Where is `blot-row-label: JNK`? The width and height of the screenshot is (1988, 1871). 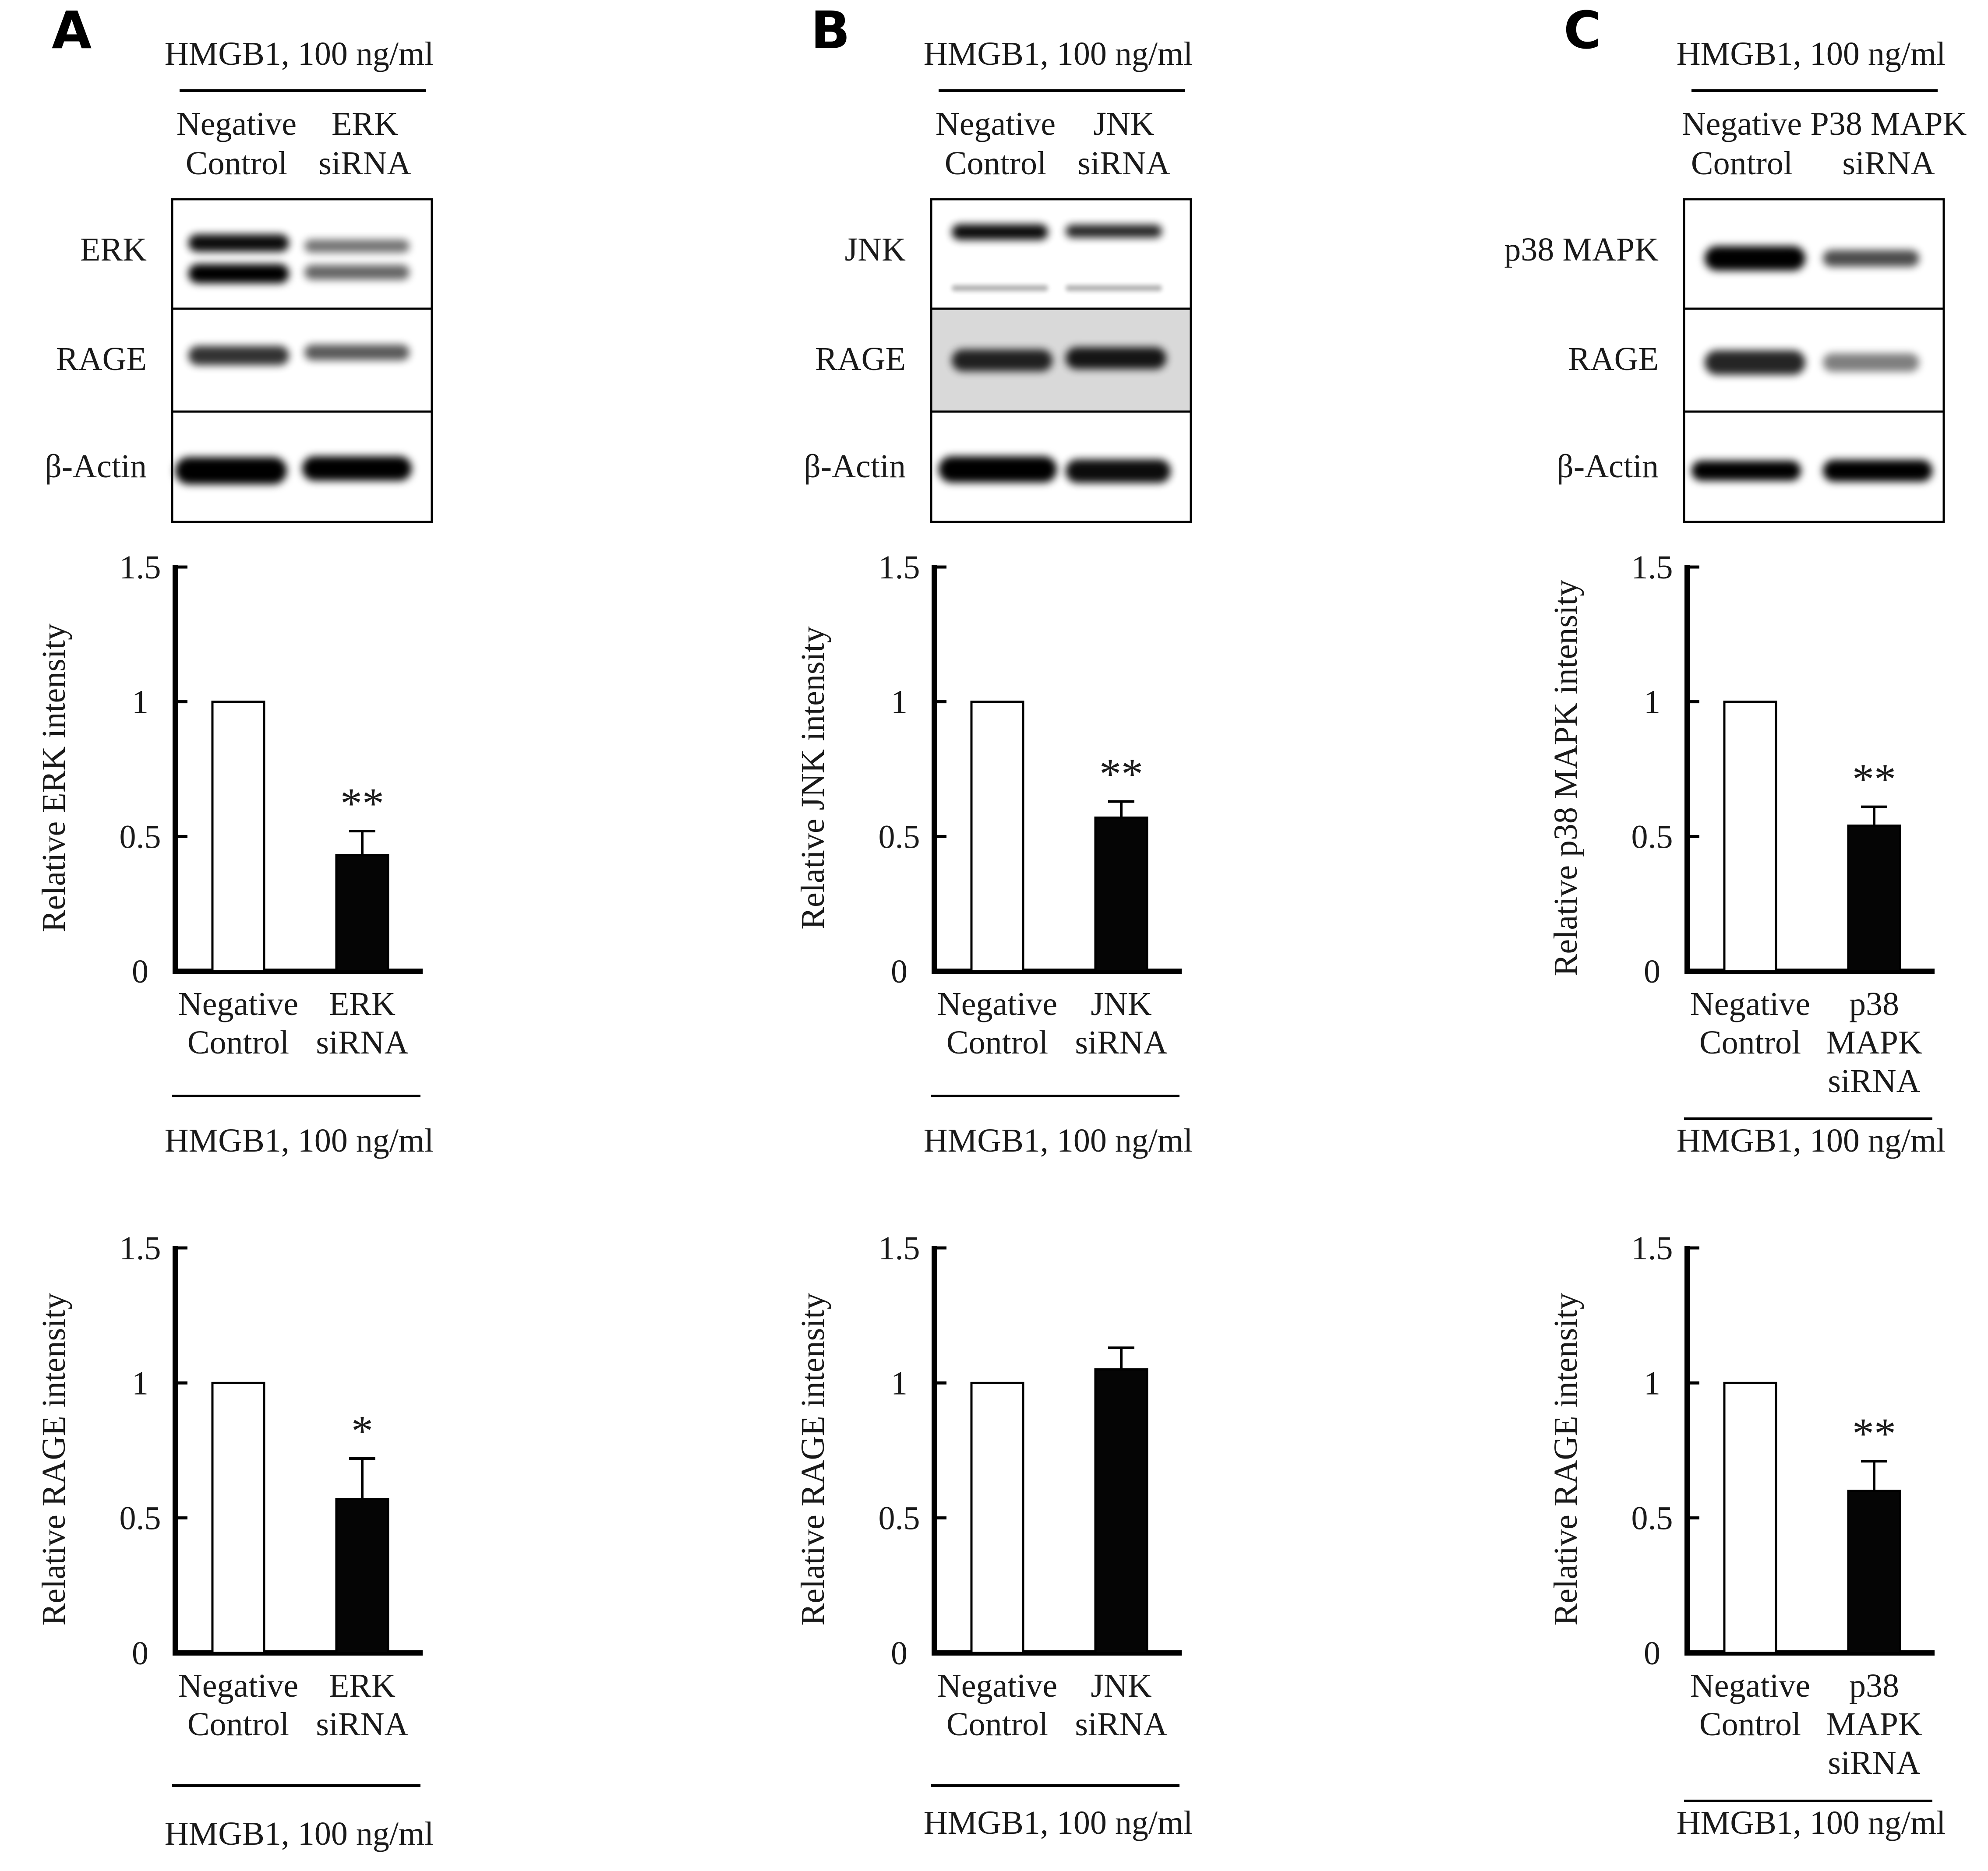 blot-row-label: JNK is located at coordinates (875, 250).